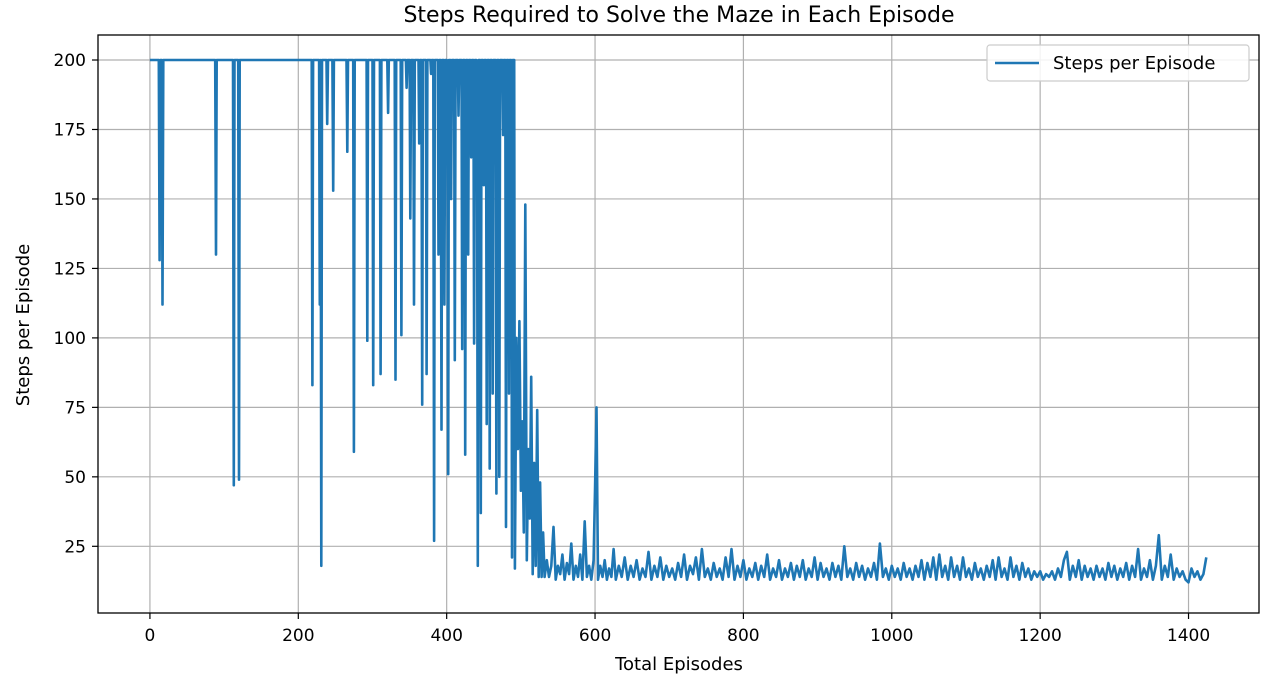 The image size is (1268, 679). Describe the element at coordinates (75, 408) in the screenshot. I see `y-tick-label: 75` at that location.